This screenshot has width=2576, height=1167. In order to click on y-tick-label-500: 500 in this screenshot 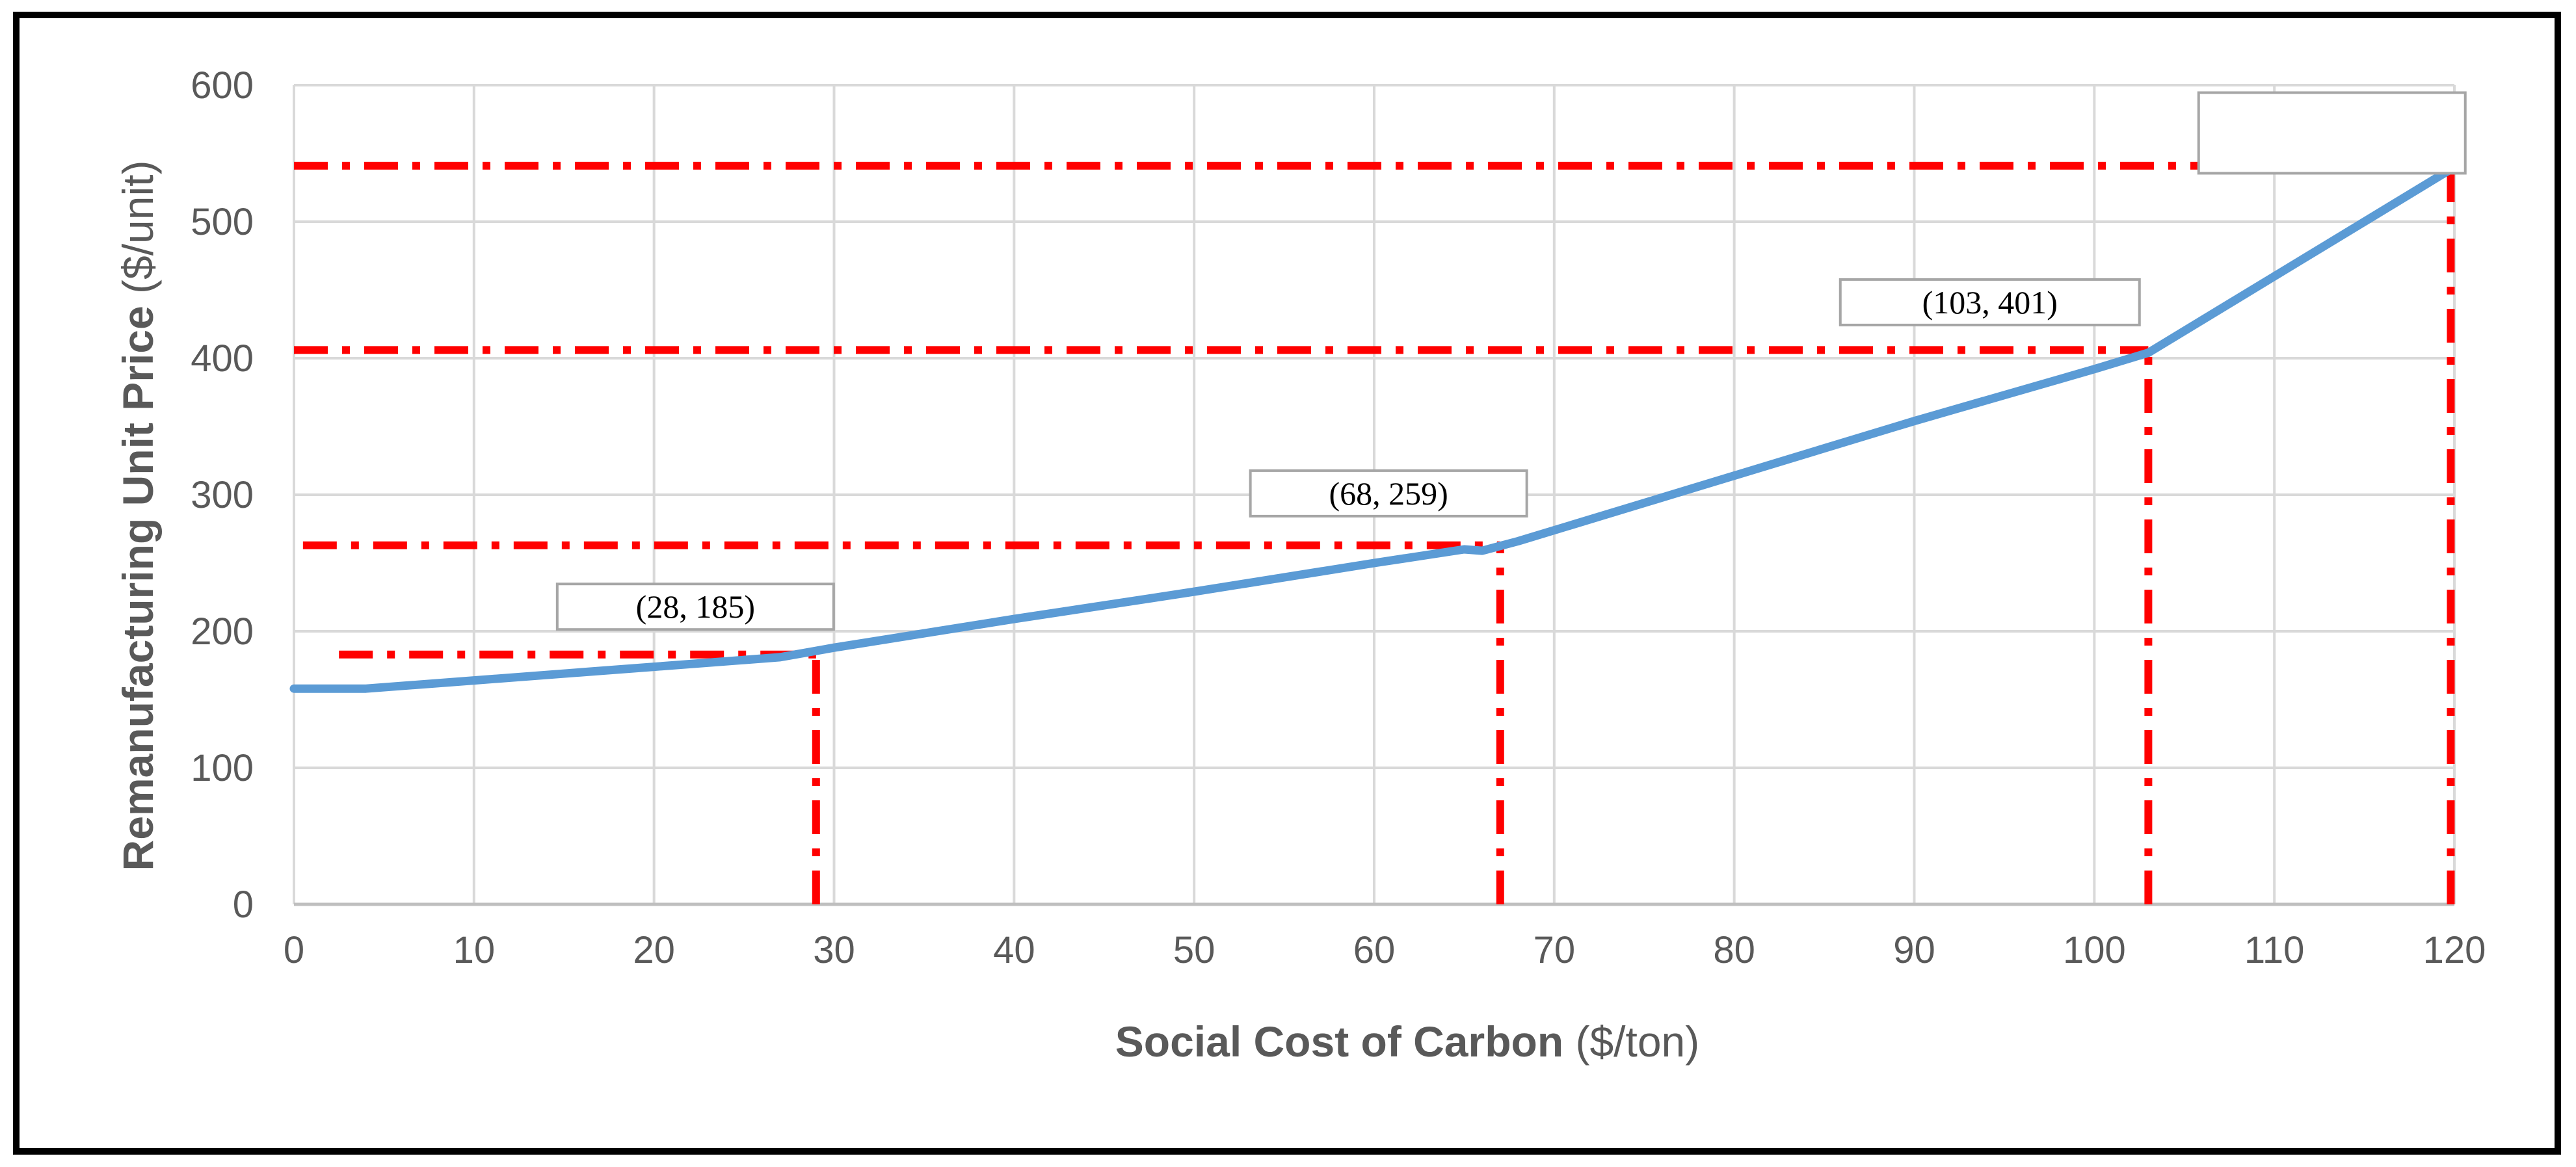, I will do `click(223, 222)`.